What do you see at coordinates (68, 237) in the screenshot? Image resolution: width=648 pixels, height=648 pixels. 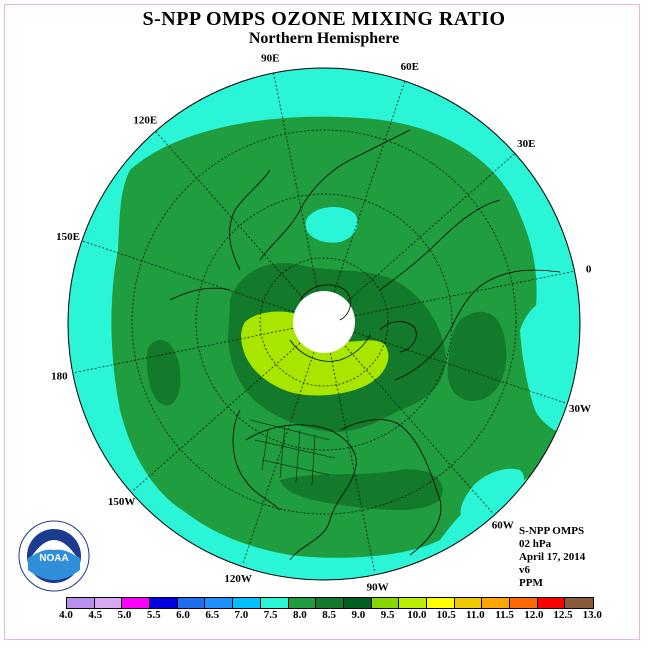 I see `longitude-label: 150E` at bounding box center [68, 237].